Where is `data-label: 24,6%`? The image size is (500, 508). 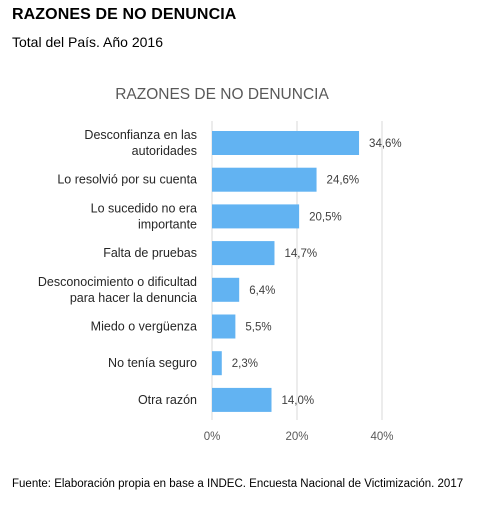 data-label: 24,6% is located at coordinates (343, 181).